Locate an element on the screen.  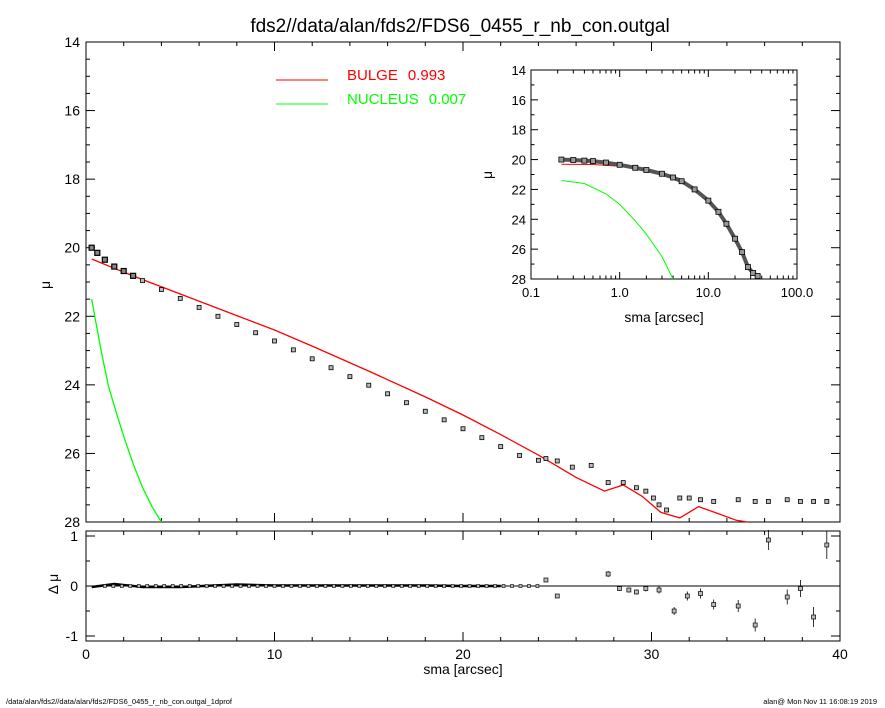
x-tick-label: 0 is located at coordinates (86, 654).